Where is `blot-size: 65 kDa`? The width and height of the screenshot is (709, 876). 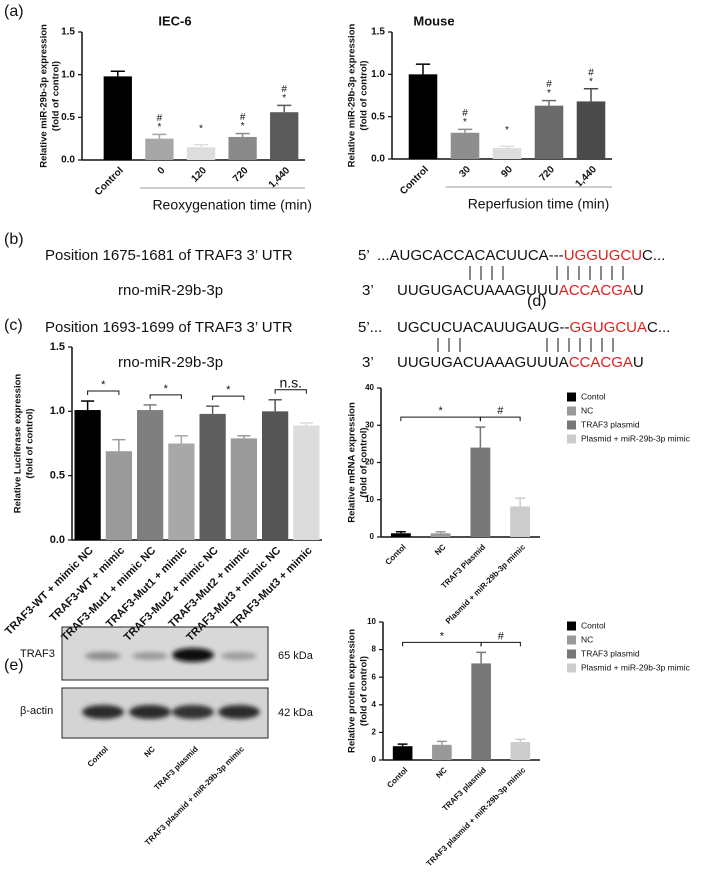
blot-size: 65 kDa is located at coordinates (296, 656).